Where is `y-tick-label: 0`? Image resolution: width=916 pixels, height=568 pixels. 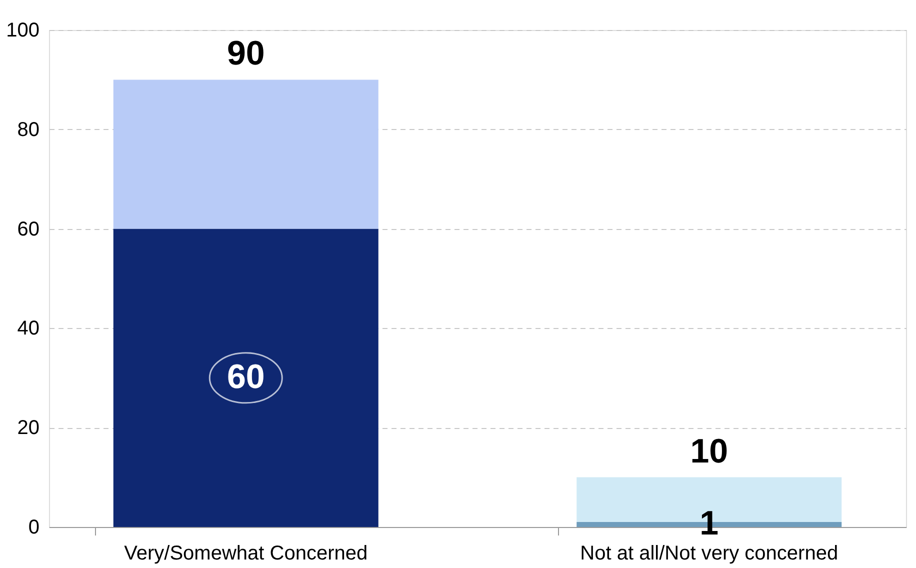
y-tick-label: 0 is located at coordinates (34, 527).